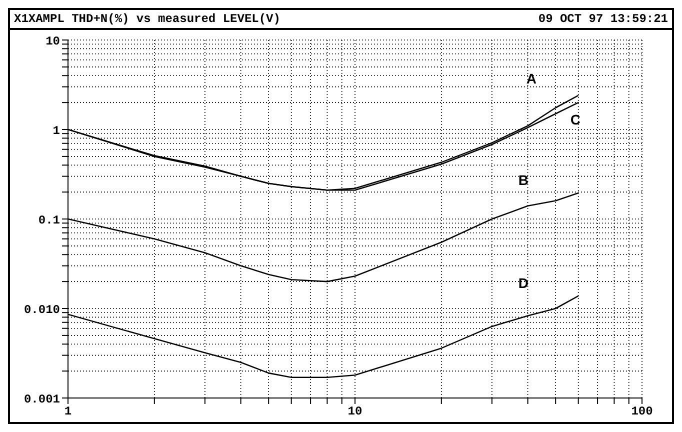 This screenshot has width=682, height=432. Describe the element at coordinates (523, 282) in the screenshot. I see `series-label: D` at that location.